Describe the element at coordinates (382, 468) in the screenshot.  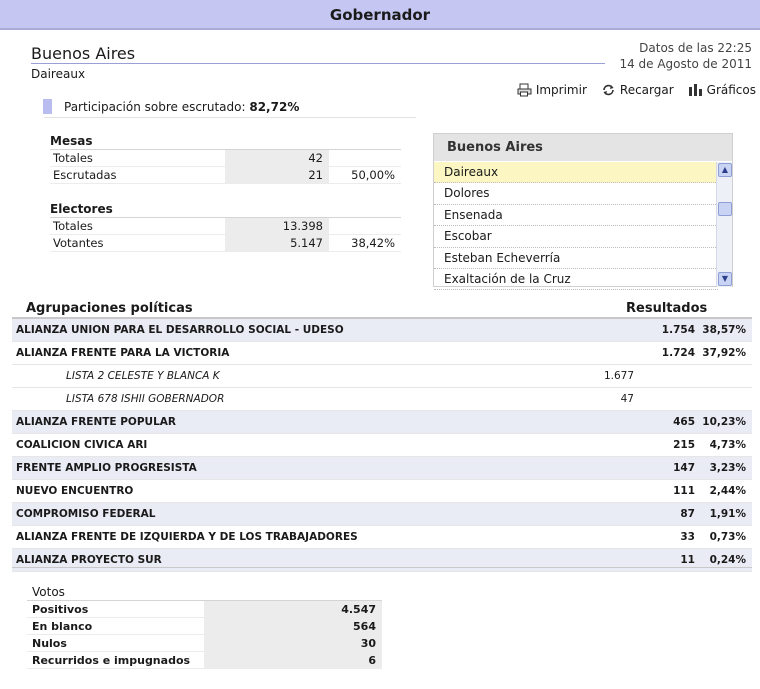
I see `table-row: FRENTE AMPLIO PROGRESISTA 147 3,23%` at that location.